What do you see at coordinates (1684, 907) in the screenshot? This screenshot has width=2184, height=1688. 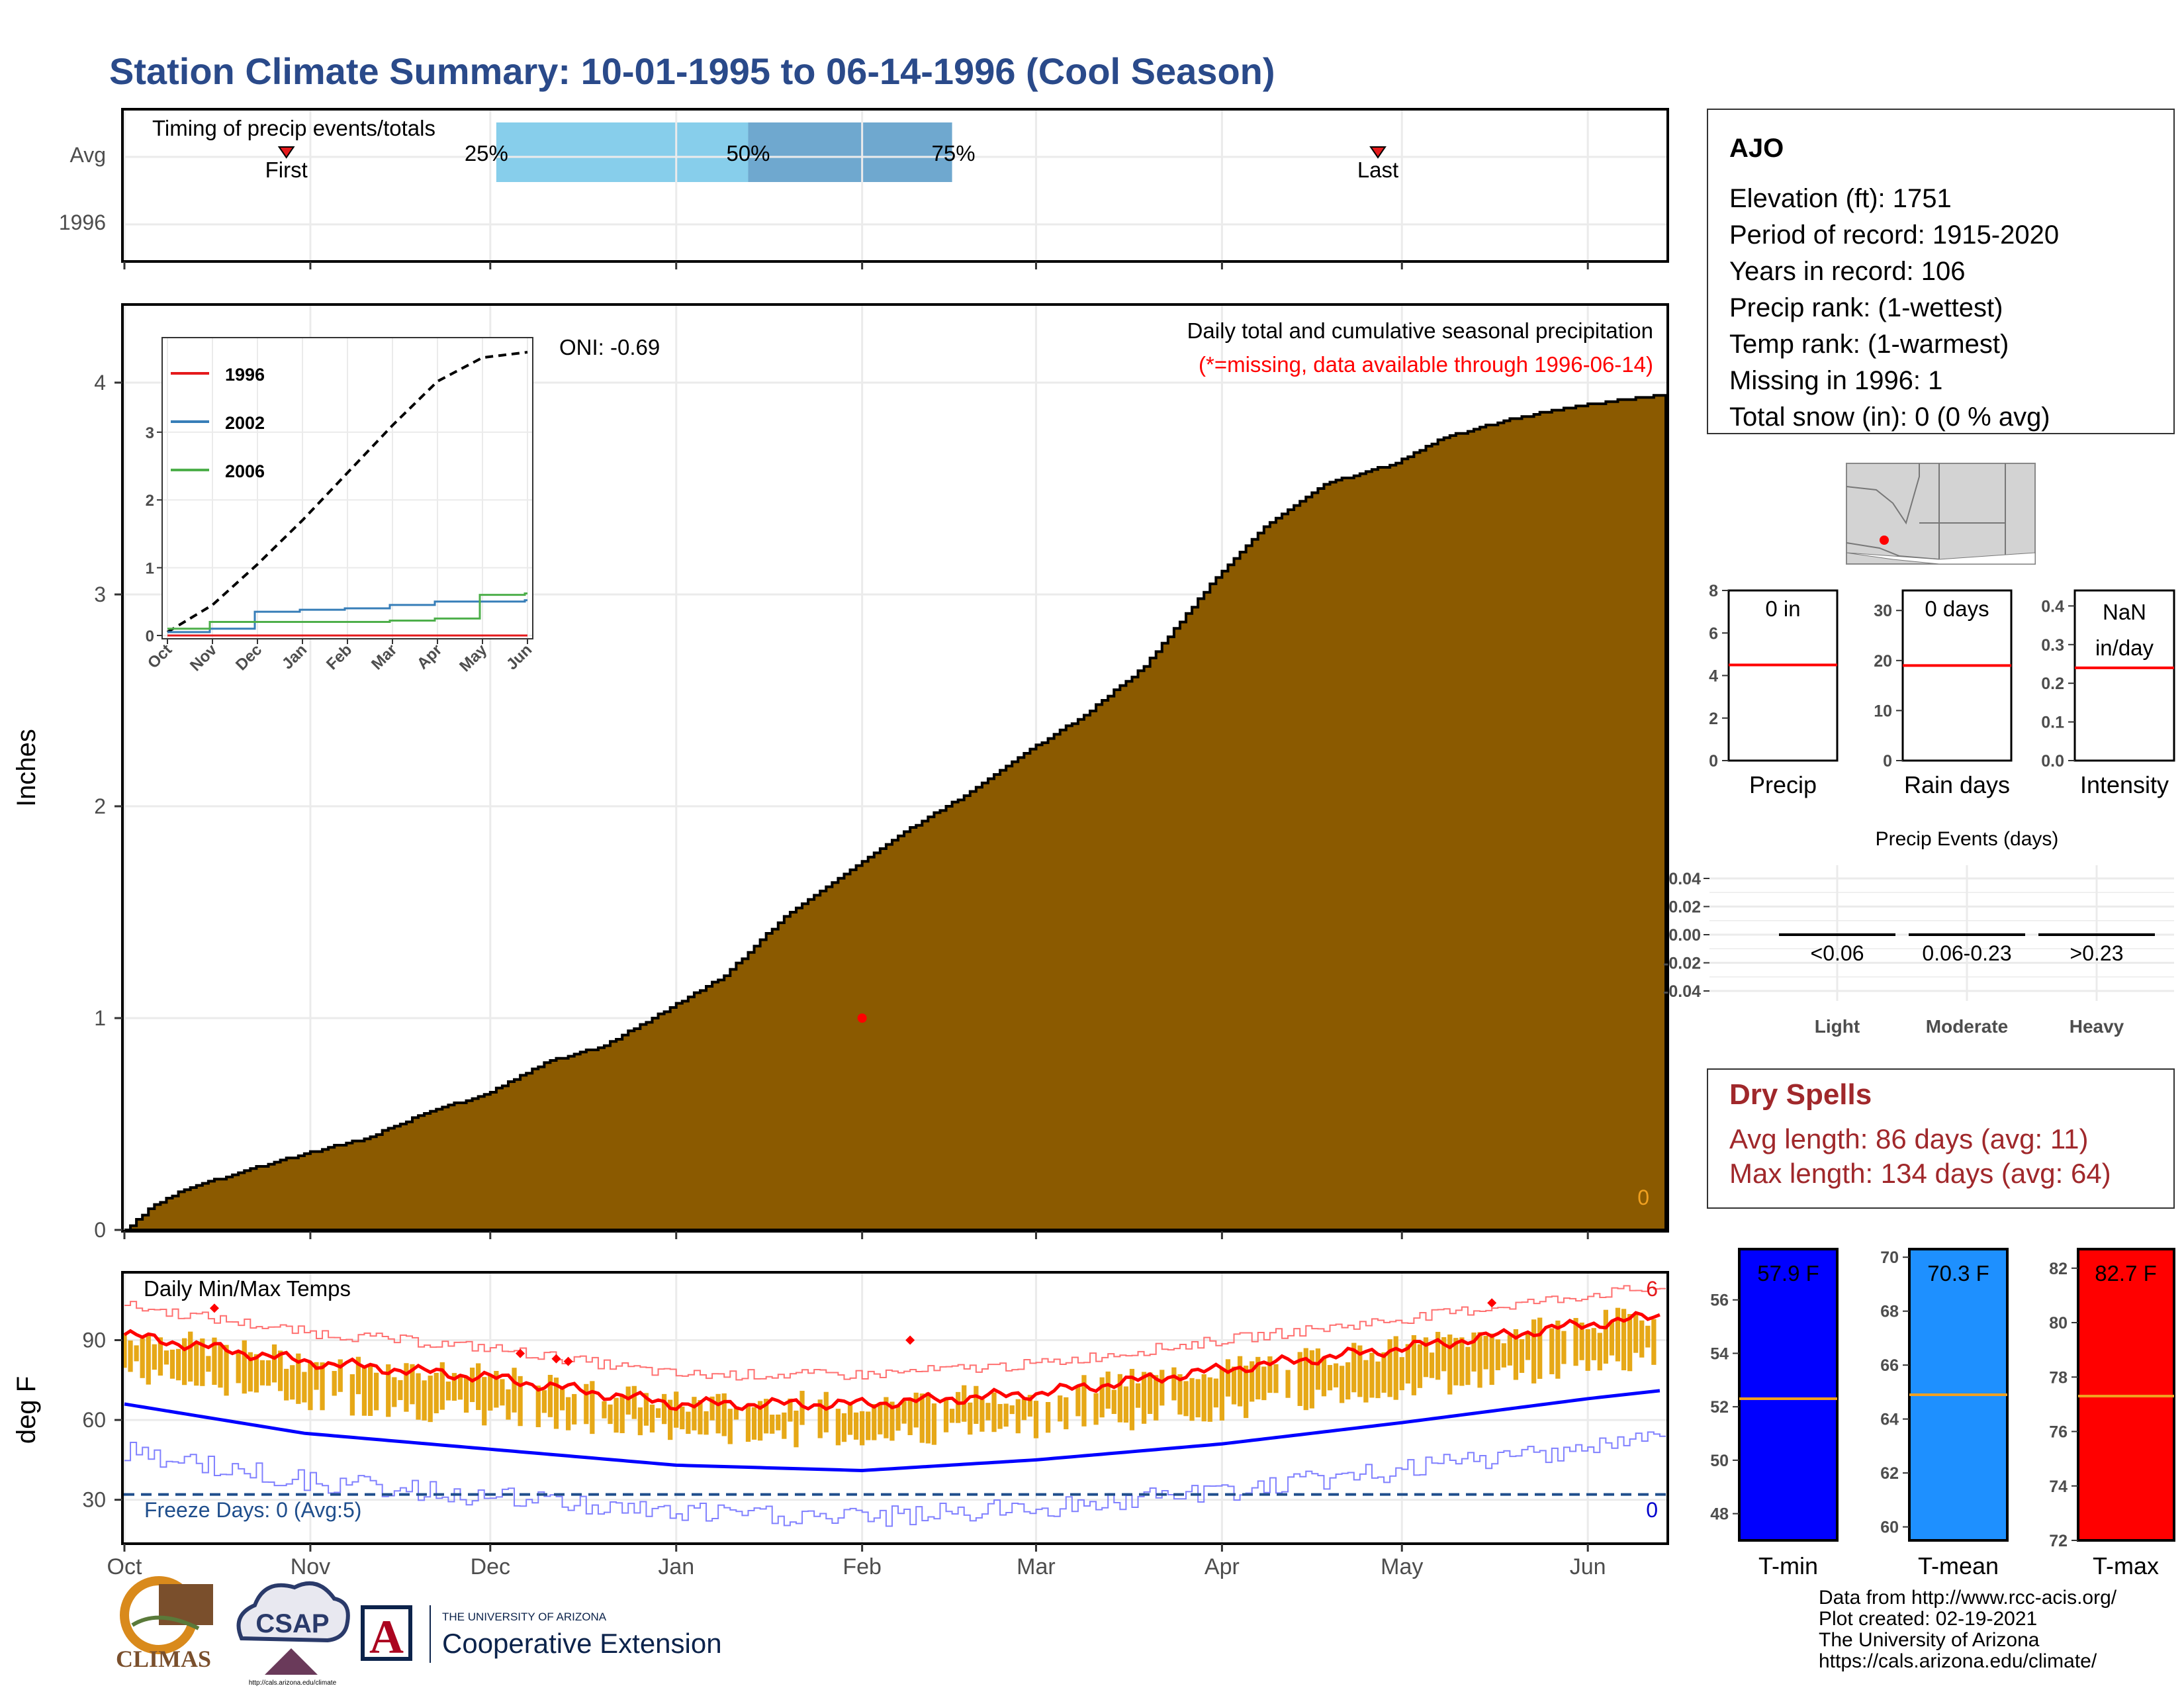 I see `precip-events-ytick-label: 0.02` at bounding box center [1684, 907].